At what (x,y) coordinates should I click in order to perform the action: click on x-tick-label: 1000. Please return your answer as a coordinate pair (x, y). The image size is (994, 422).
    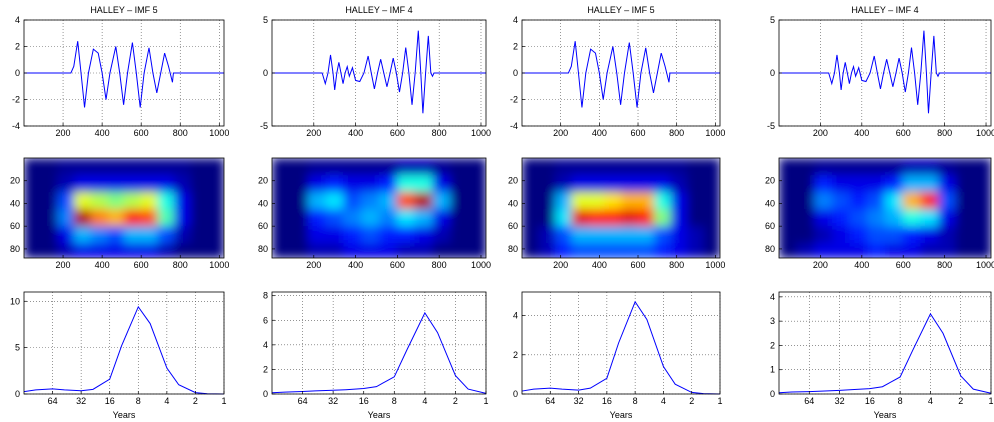
    Looking at the image, I should click on (715, 133).